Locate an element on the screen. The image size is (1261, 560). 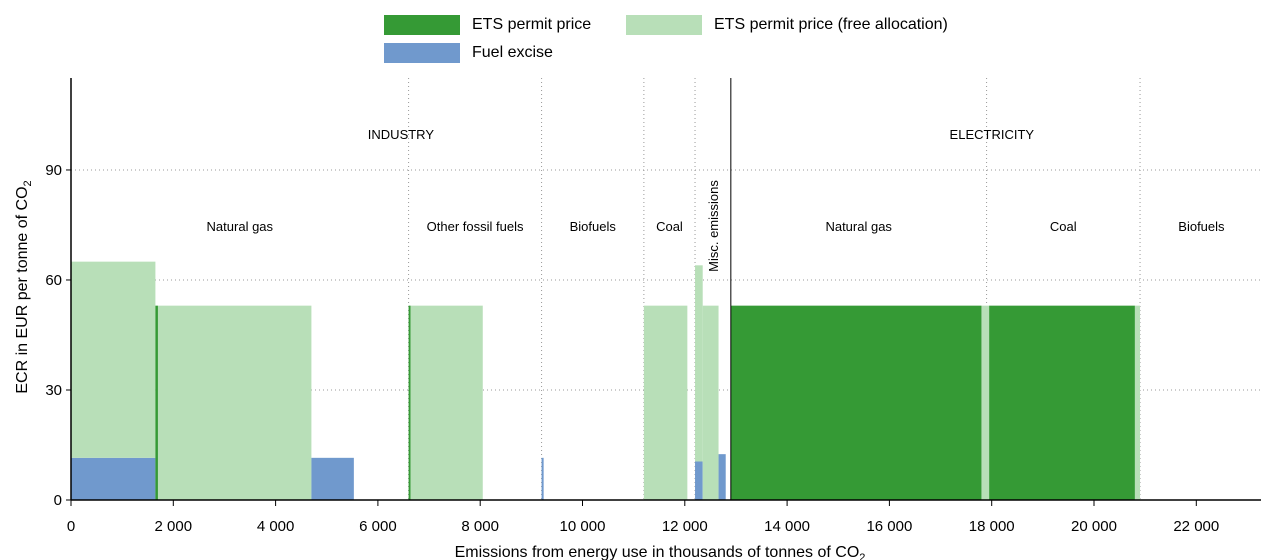
legend-swatch-fuel-excise is located at coordinates (422, 53).